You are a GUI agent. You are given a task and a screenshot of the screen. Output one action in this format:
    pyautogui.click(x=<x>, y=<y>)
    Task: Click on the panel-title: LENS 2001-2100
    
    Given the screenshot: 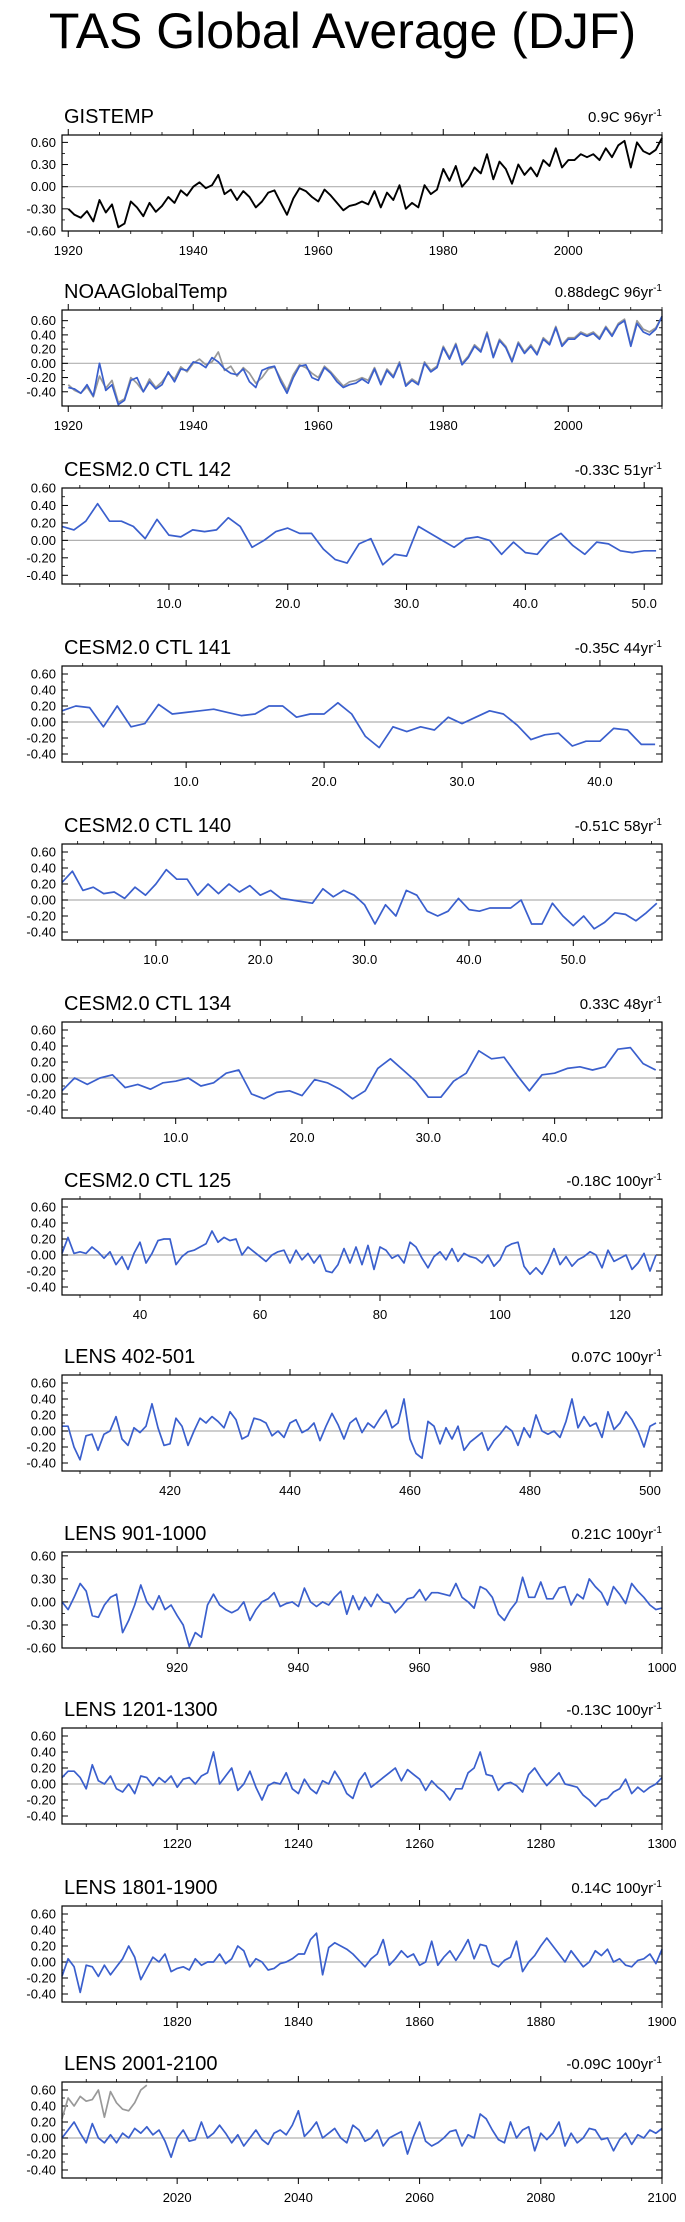 What is the action you would take?
    pyautogui.click(x=140, y=2064)
    